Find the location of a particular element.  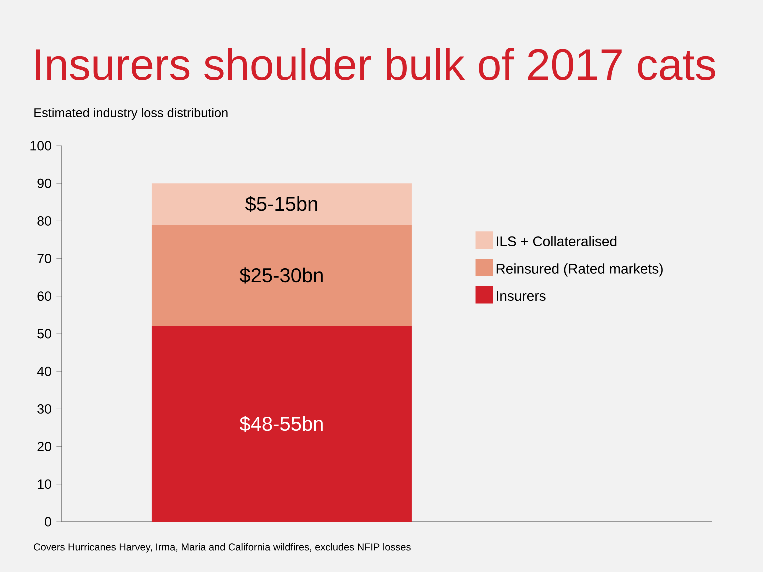

y-tick-label: 80 is located at coordinates (45, 221).